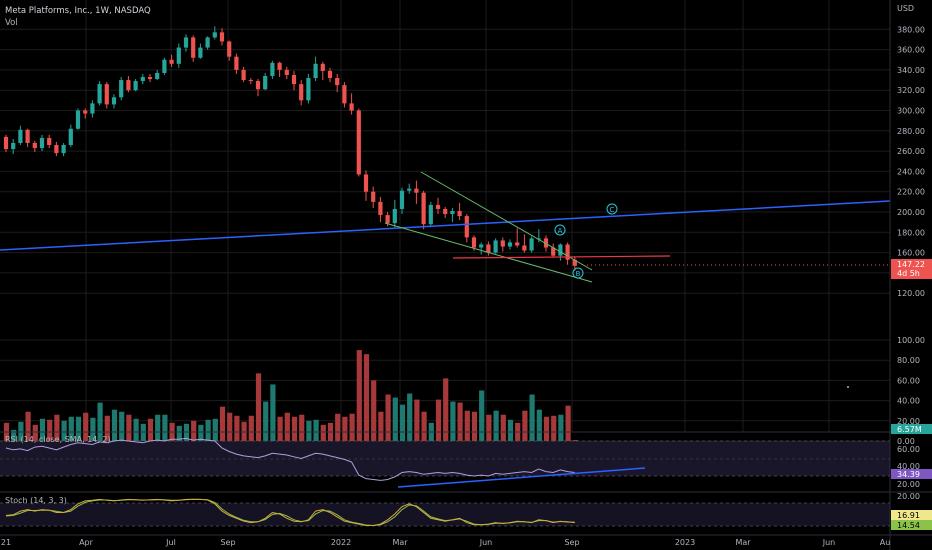 The width and height of the screenshot is (932, 550). What do you see at coordinates (445, 458) in the screenshot?
I see `rsi-band` at bounding box center [445, 458].